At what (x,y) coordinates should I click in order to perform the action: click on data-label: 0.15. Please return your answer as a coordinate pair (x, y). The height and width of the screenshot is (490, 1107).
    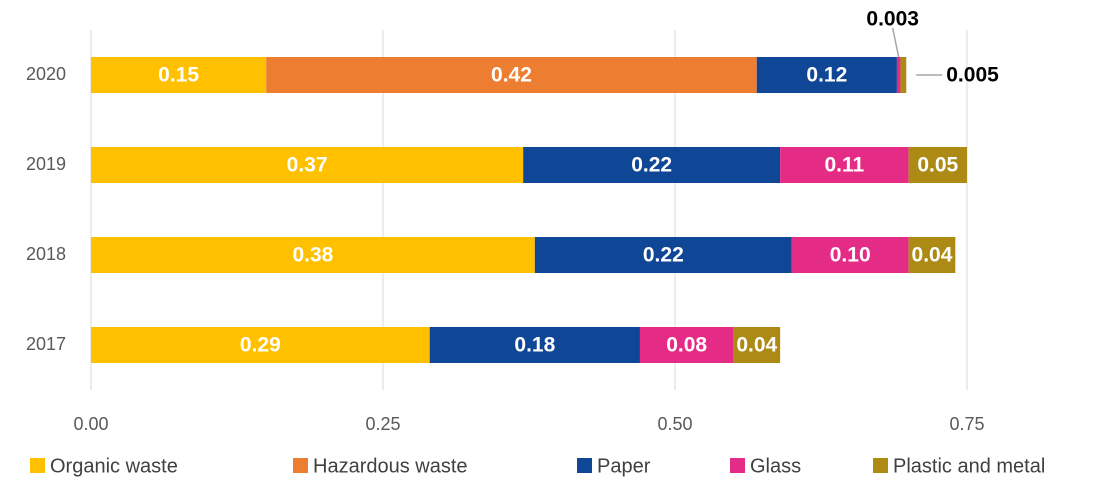
    Looking at the image, I should click on (178, 75).